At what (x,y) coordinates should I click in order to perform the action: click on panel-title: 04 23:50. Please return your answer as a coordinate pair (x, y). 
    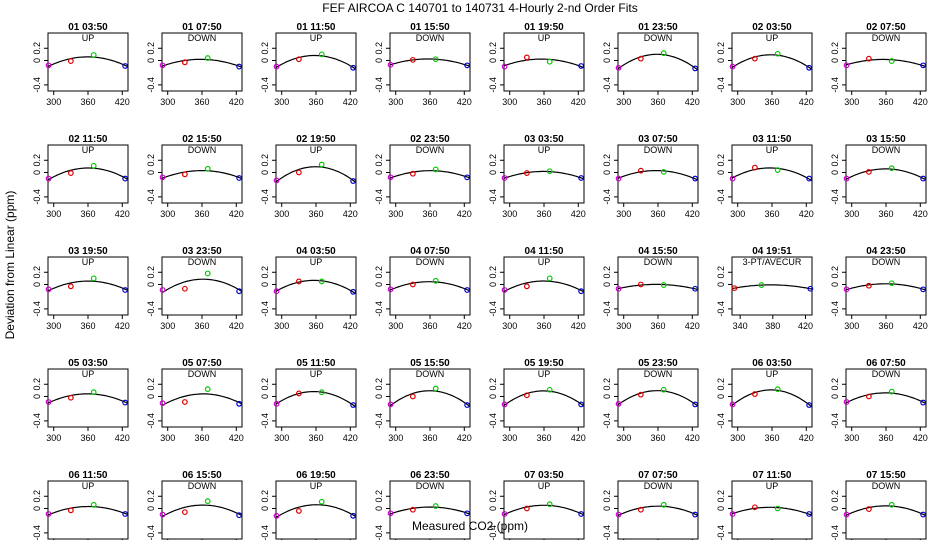
    Looking at the image, I should click on (886, 251).